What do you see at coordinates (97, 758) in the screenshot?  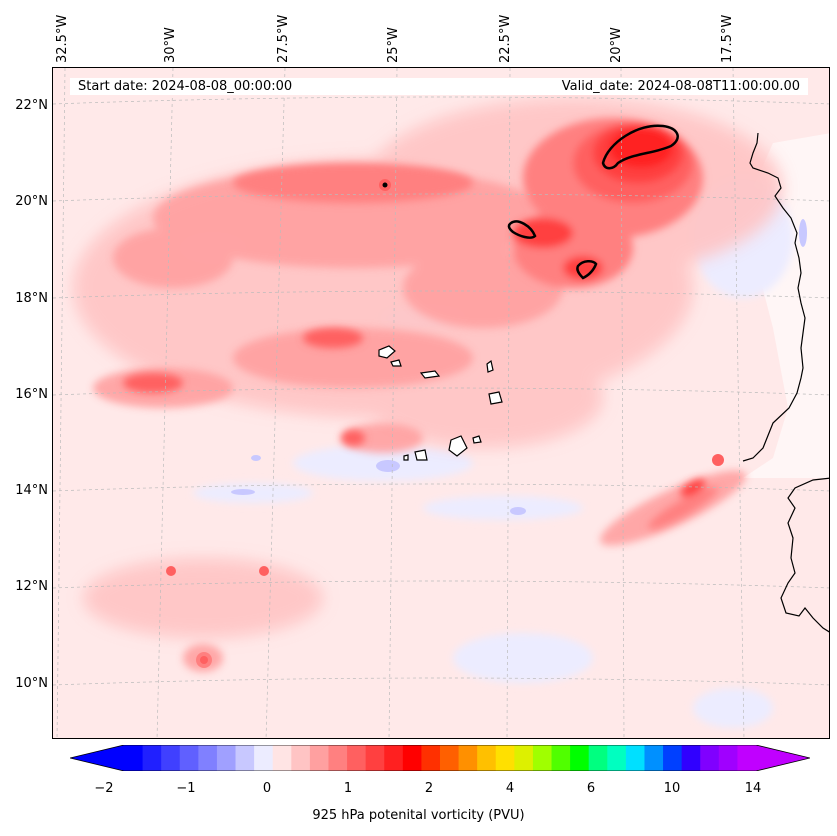 I see `colorbar-extend-low` at bounding box center [97, 758].